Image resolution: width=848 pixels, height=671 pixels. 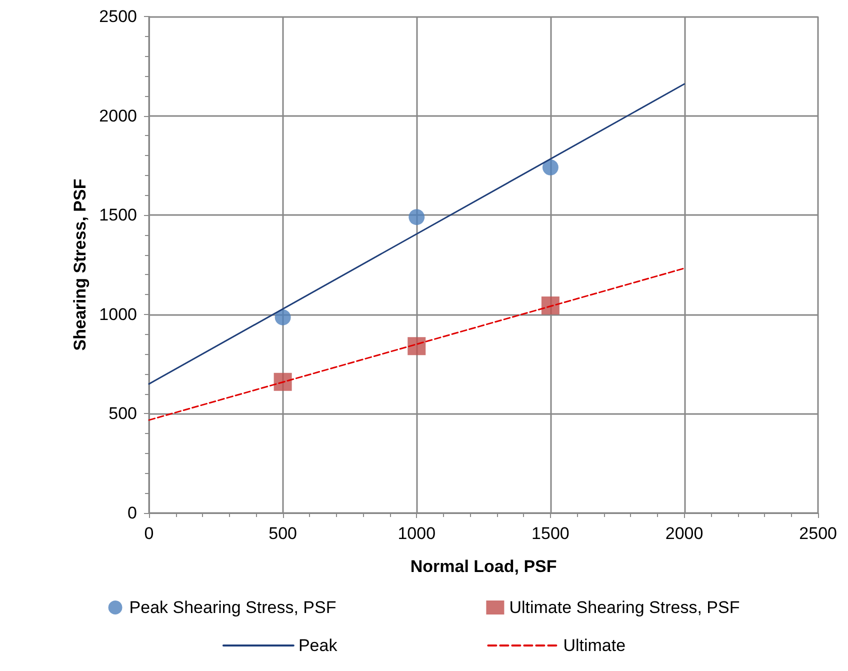 What do you see at coordinates (684, 533) in the screenshot?
I see `x-tick-label: 2000` at bounding box center [684, 533].